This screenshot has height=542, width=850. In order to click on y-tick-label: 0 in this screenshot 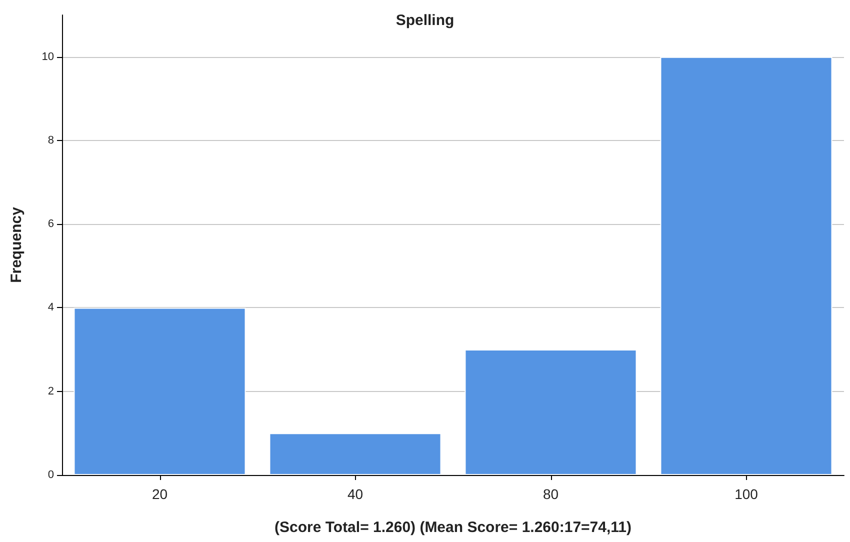, I will do `click(51, 475)`.